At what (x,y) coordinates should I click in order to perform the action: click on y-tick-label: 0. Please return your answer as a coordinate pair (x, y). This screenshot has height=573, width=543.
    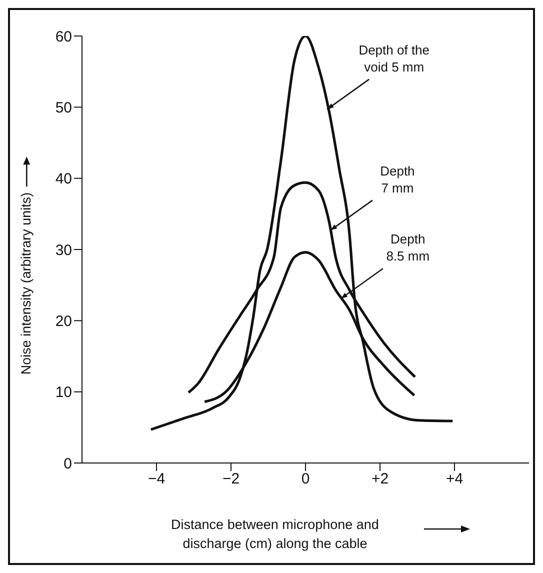
    Looking at the image, I should click on (68, 463).